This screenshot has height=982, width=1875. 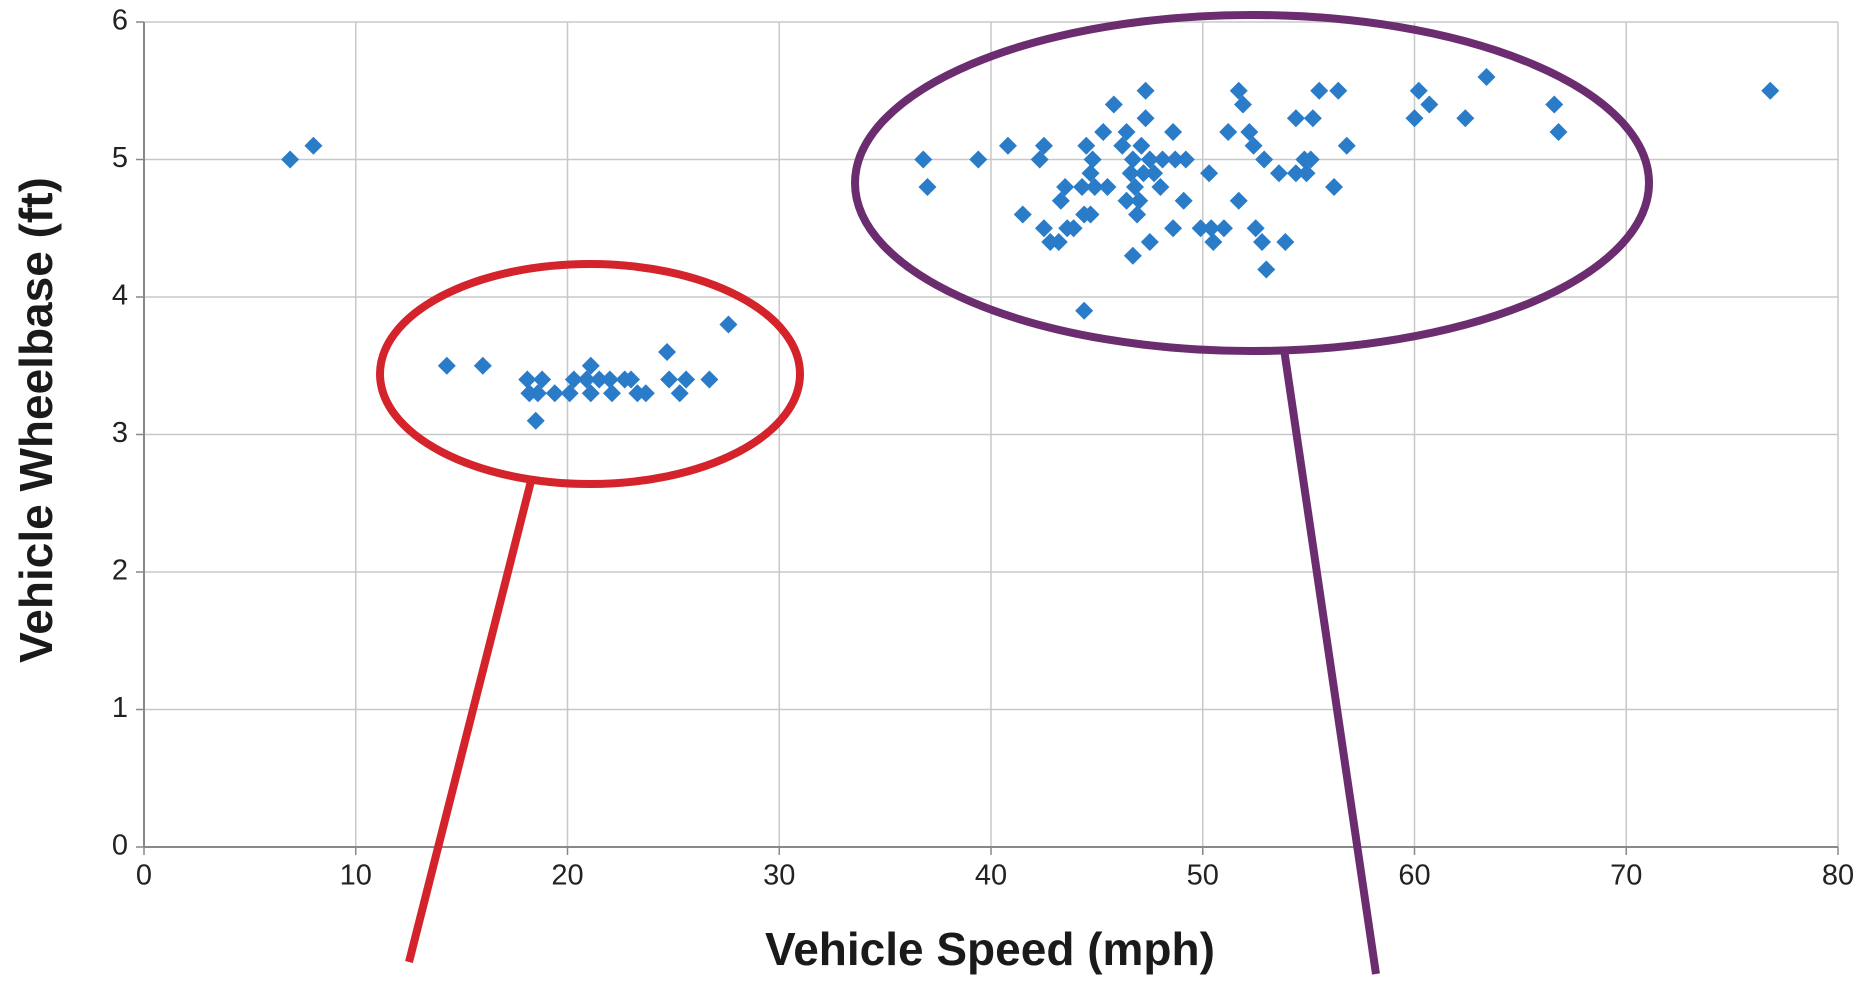 I want to click on x-axis-title: Vehicle Speed (mph), so click(x=990, y=949).